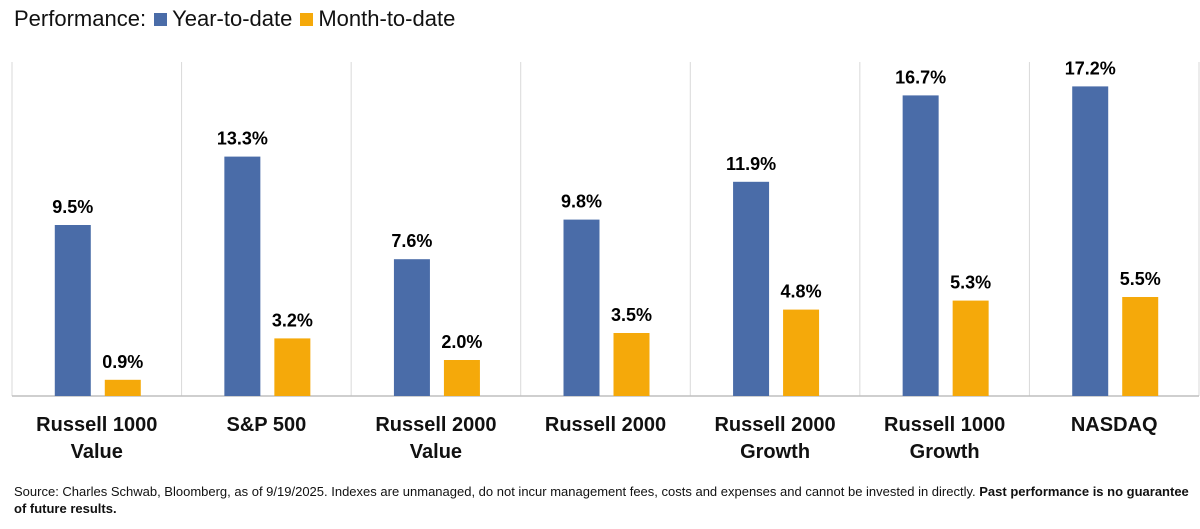  Describe the element at coordinates (242, 139) in the screenshot. I see `value-label: 13.3%` at that location.